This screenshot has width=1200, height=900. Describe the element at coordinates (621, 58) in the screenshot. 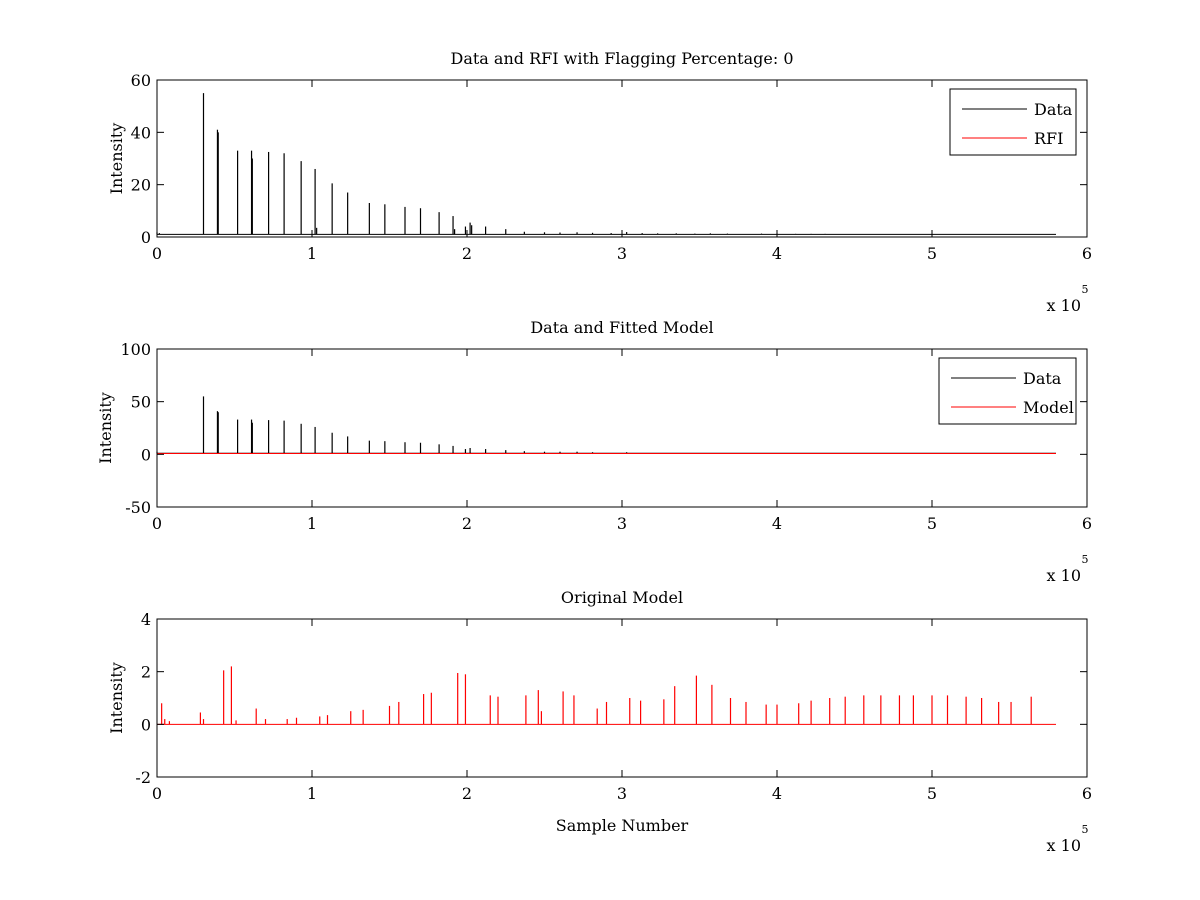

I see `plot-title: Data and RFI with Flagging Percentage: 0` at that location.